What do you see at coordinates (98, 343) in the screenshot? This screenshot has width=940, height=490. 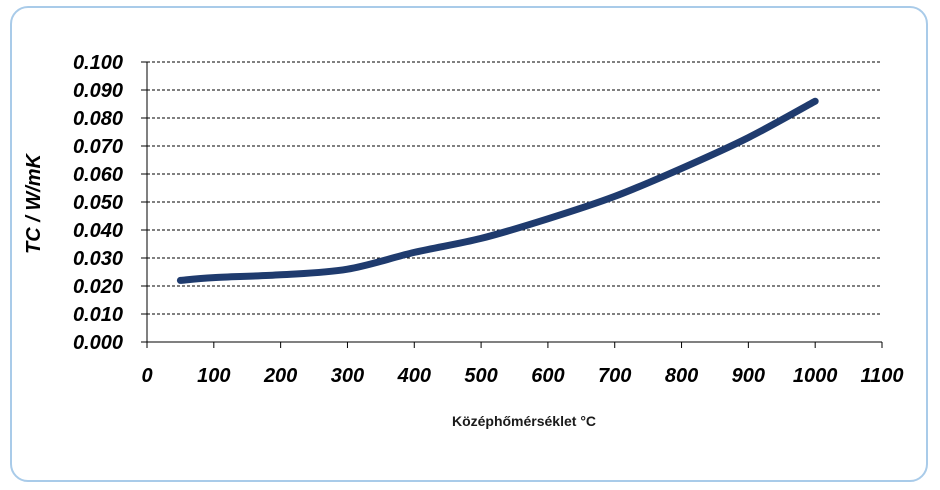 I see `y-tick-label: 0.000` at bounding box center [98, 343].